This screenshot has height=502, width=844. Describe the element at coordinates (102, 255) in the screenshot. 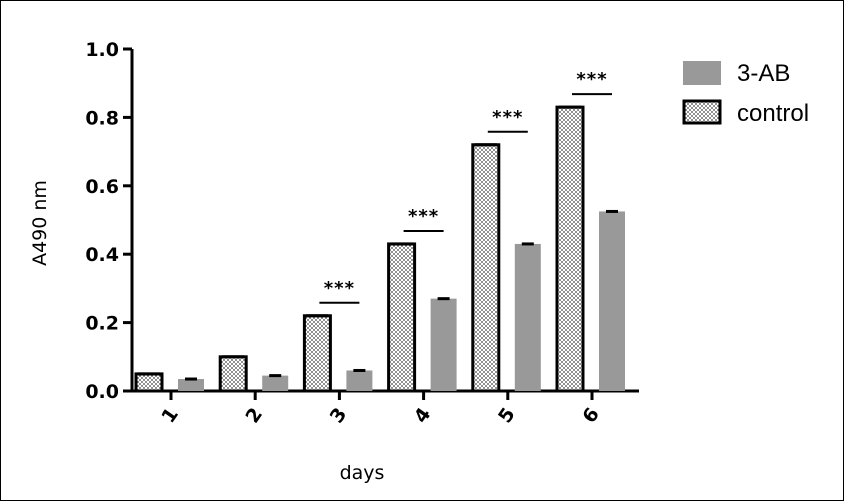

I see `y-tick-label: 0.4` at that location.